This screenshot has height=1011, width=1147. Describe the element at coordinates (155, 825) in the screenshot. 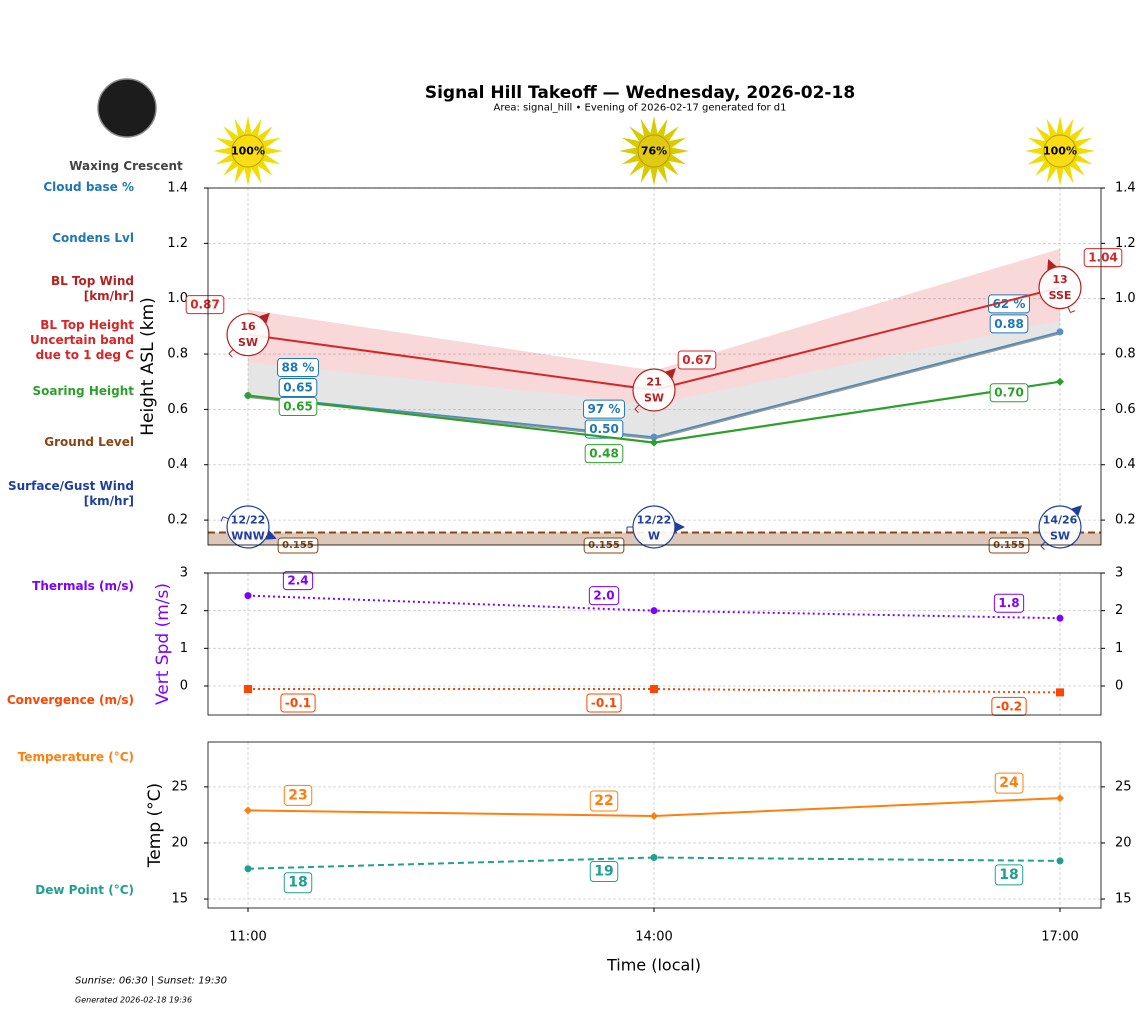

I see `y-axis-title: Temp (°C)` at that location.